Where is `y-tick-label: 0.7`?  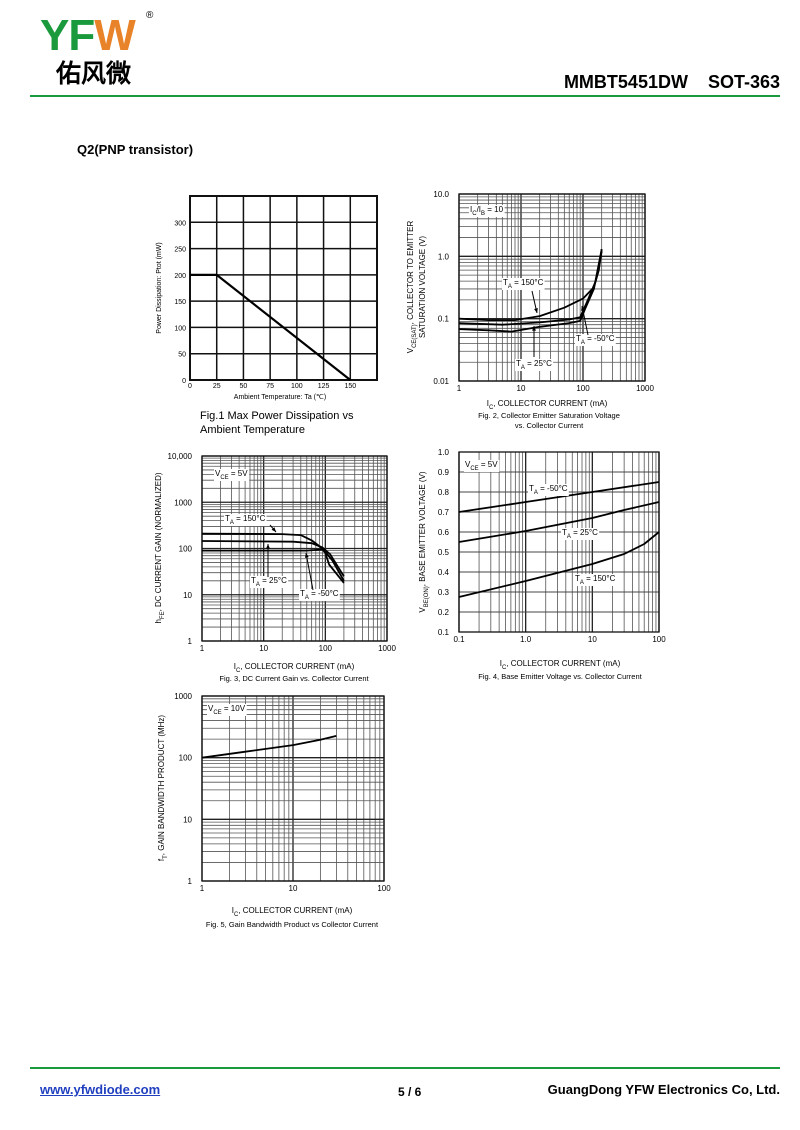 y-tick-label: 0.7 is located at coordinates (444, 512).